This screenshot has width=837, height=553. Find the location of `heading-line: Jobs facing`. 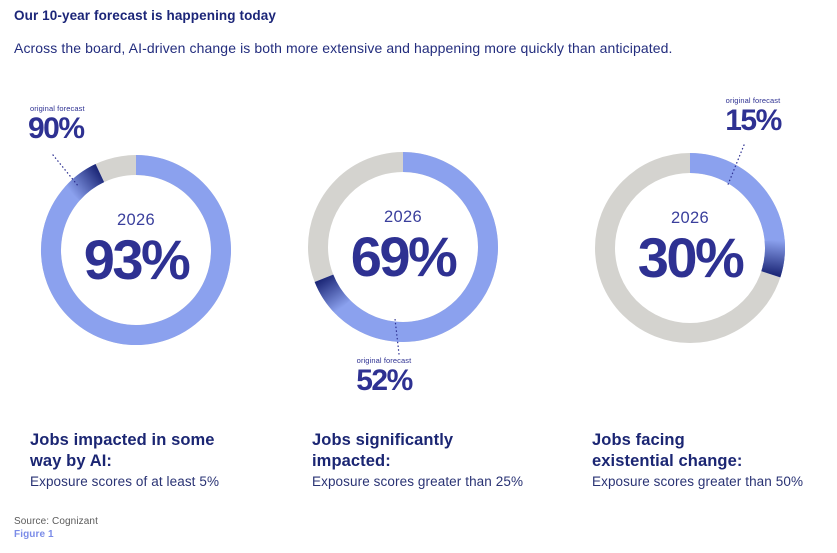

heading-line: Jobs facing is located at coordinates (638, 440).